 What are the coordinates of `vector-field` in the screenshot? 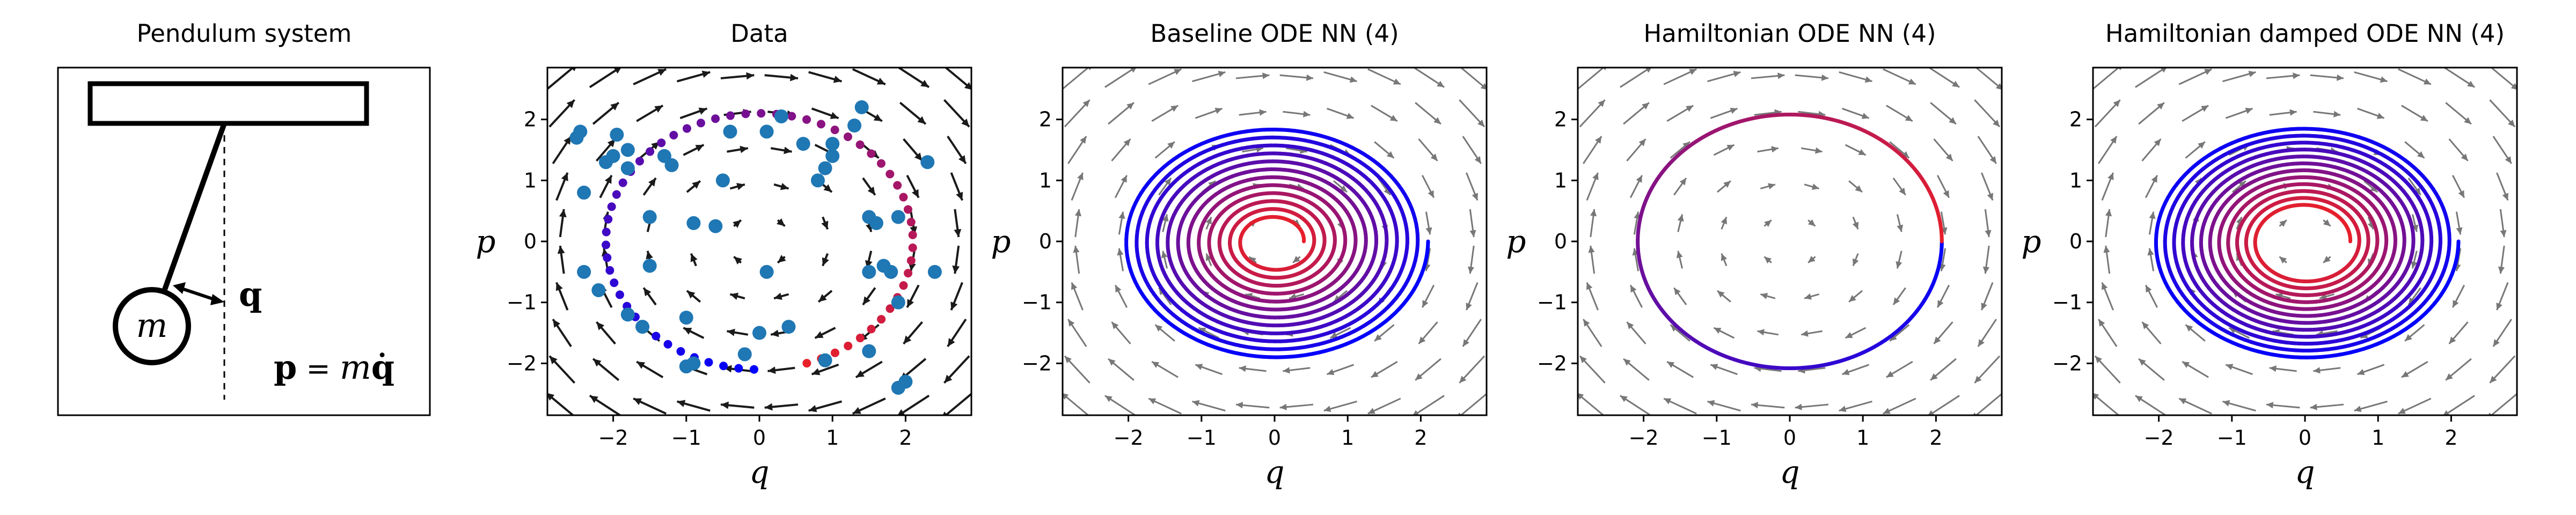 It's located at (1790, 242).